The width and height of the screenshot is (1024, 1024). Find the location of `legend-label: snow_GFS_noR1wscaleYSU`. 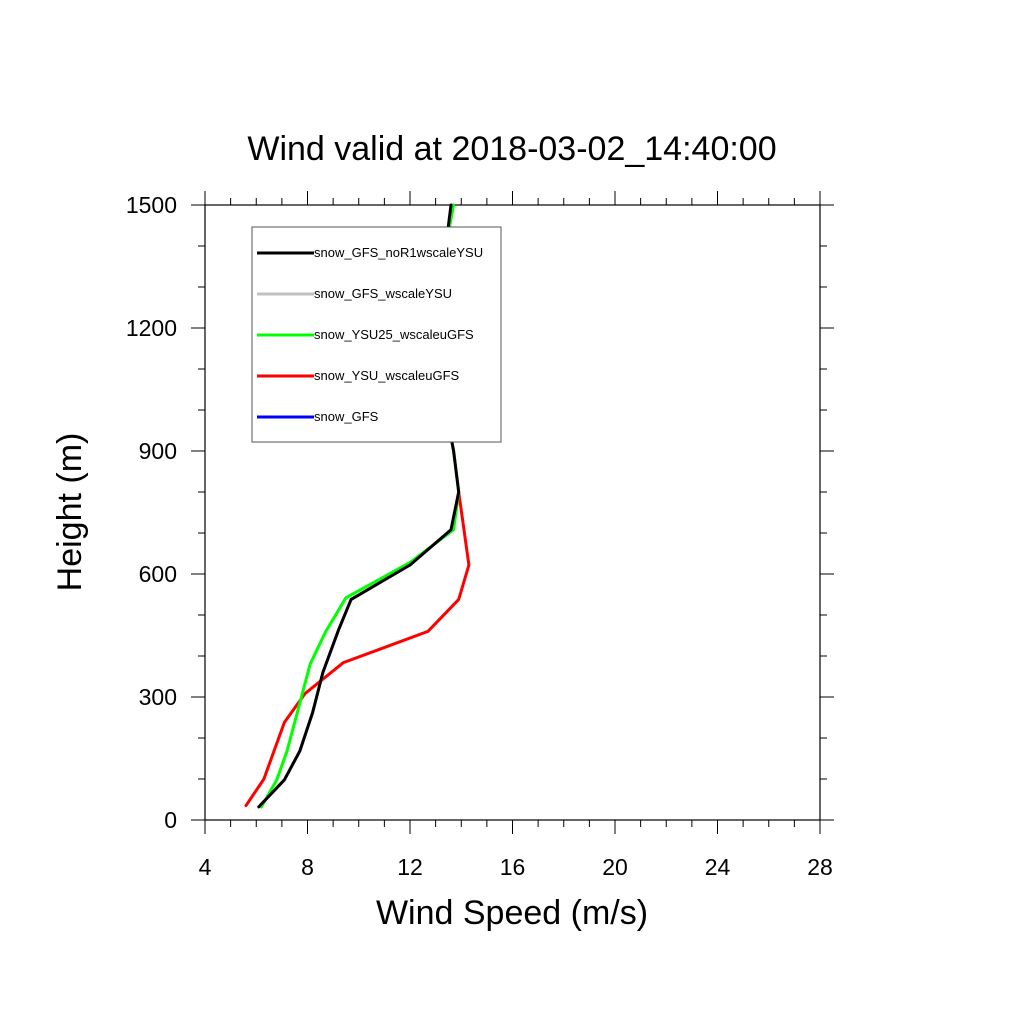

legend-label: snow_GFS_noR1wscaleYSU is located at coordinates (398, 252).